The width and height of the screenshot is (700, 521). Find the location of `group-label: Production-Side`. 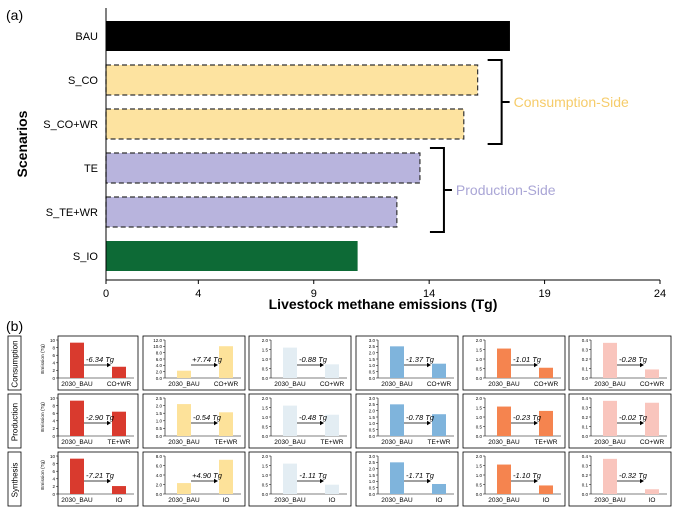

group-label: Production-Side is located at coordinates (506, 190).